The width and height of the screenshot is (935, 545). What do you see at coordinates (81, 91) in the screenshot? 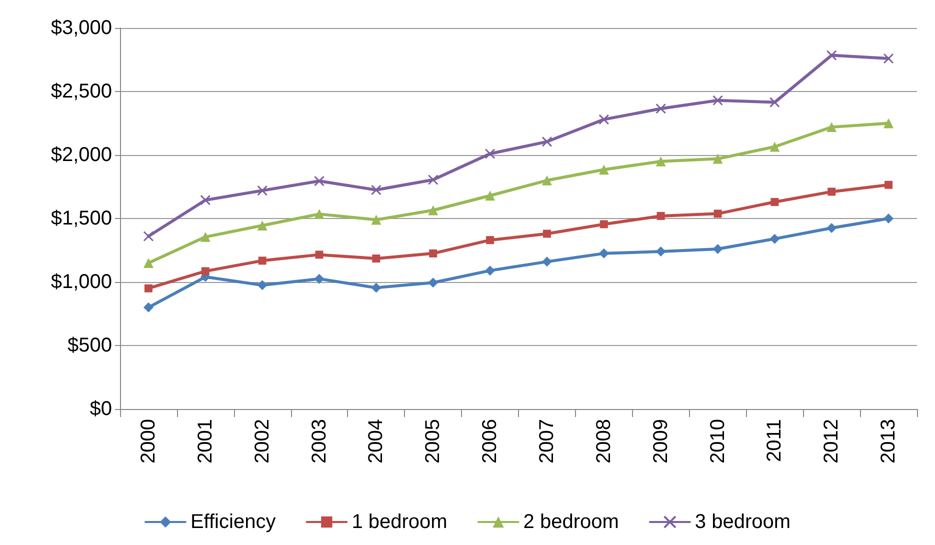
I see `y-tick-label: $2,500` at bounding box center [81, 91].